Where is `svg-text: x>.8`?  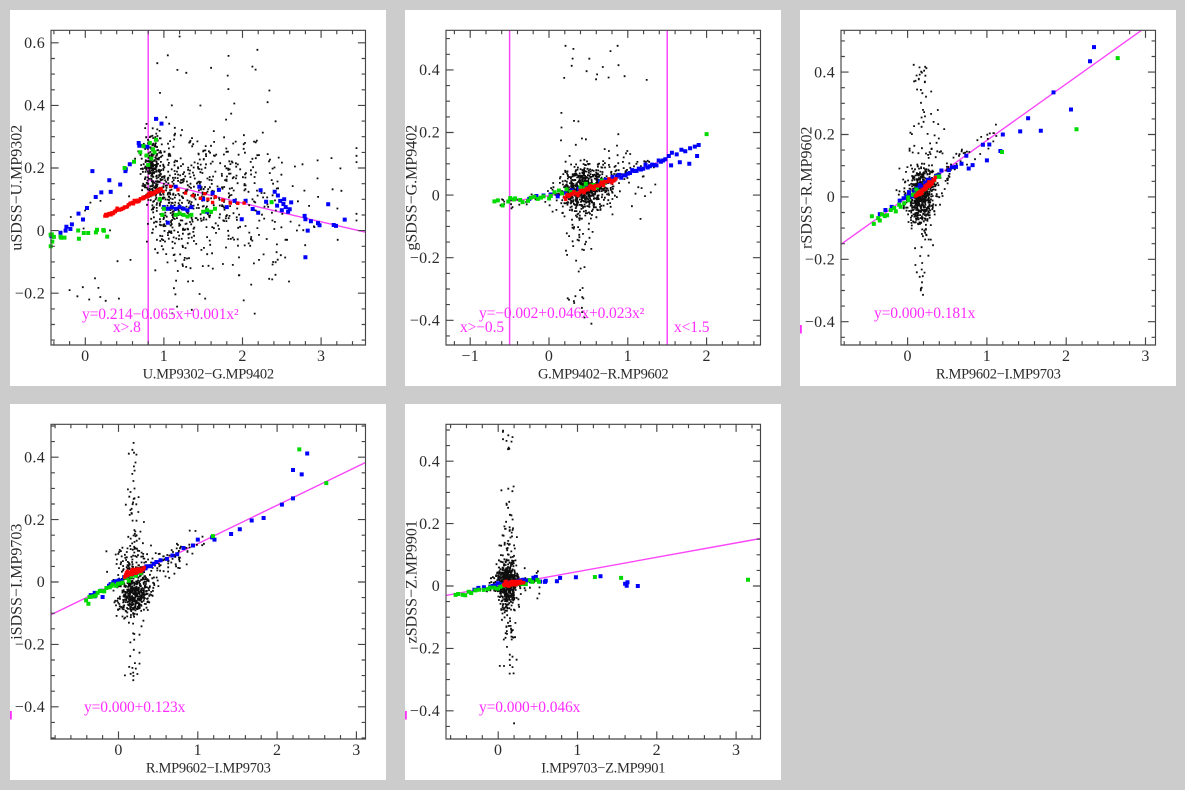
svg-text: x>.8 is located at coordinates (127, 327).